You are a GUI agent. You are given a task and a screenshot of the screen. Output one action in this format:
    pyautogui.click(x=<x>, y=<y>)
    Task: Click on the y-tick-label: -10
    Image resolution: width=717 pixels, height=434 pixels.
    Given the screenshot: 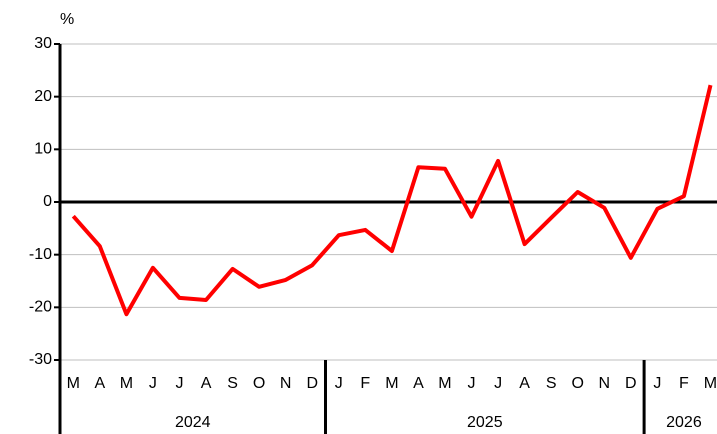 What is the action you would take?
    pyautogui.click(x=40, y=254)
    